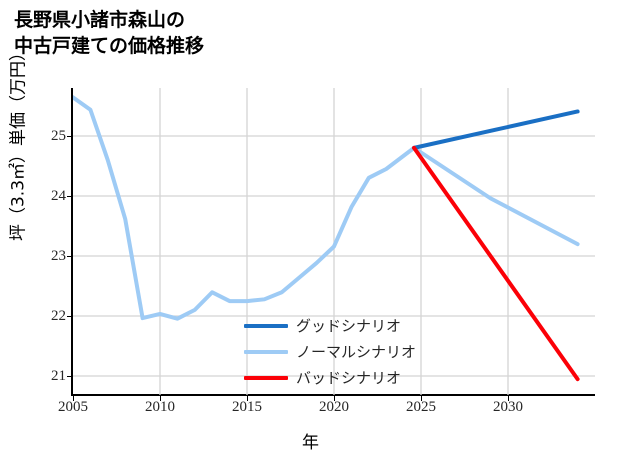  I want to click on chart-title: 長野県小諸市森山の 中古戸建ての価格推移, so click(109, 33).